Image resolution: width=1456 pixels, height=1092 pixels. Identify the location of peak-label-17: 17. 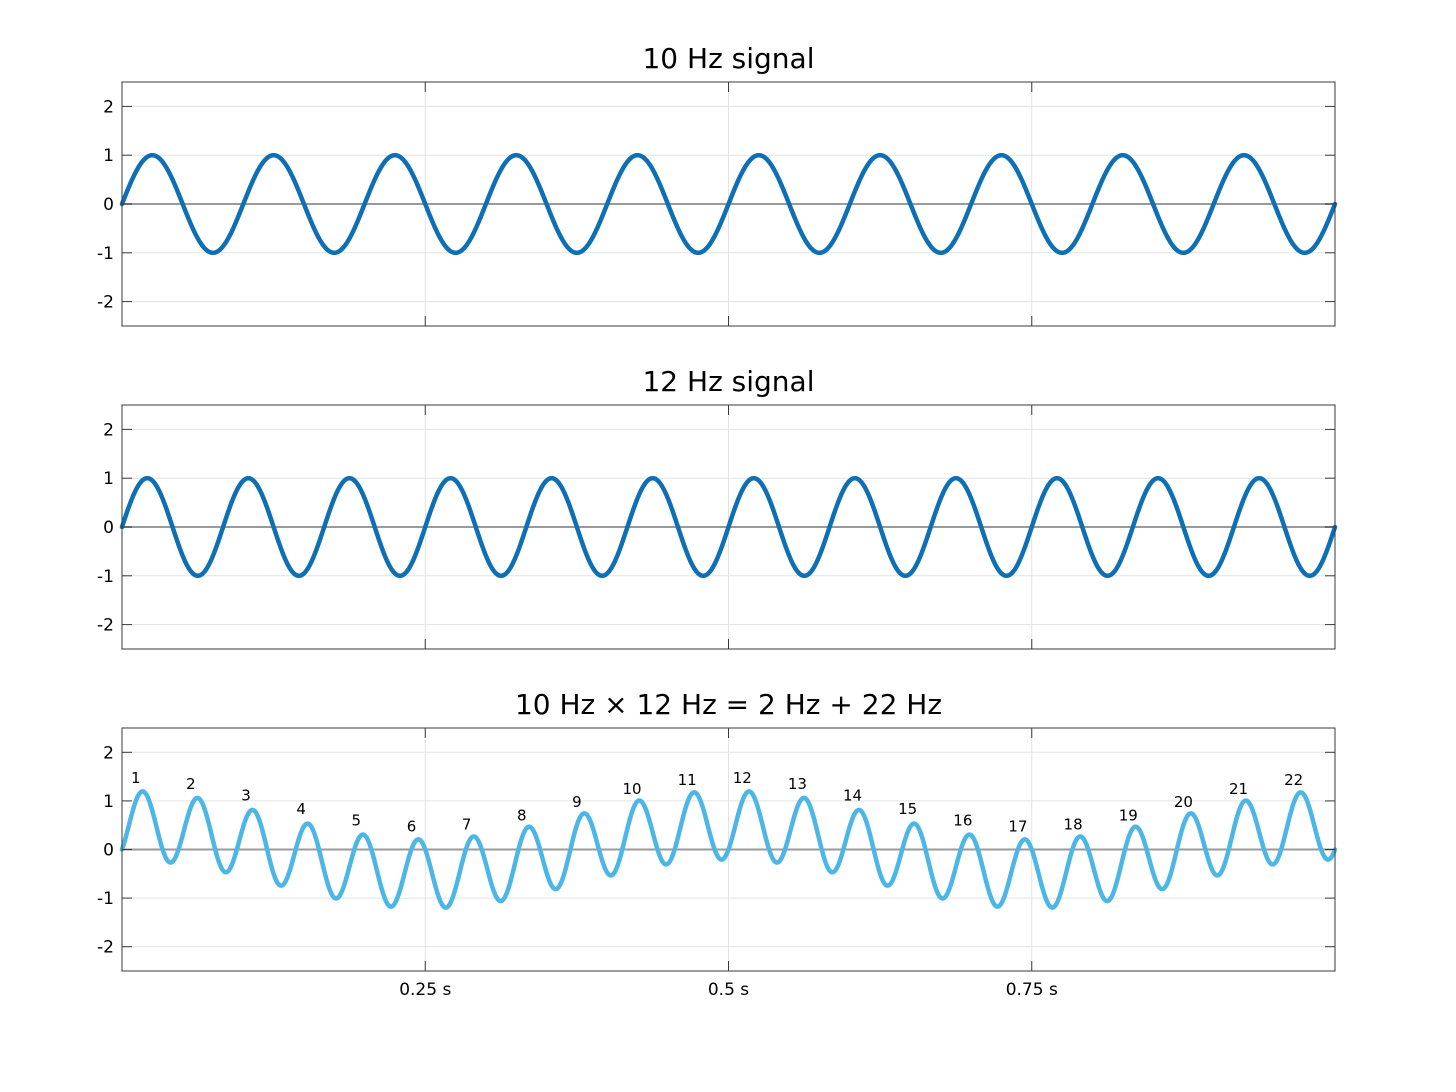
(1017, 826).